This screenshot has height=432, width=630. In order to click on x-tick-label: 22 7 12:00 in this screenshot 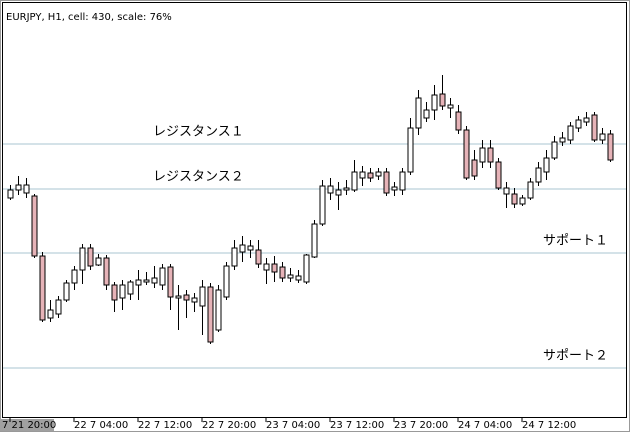, I will do `click(165, 425)`.